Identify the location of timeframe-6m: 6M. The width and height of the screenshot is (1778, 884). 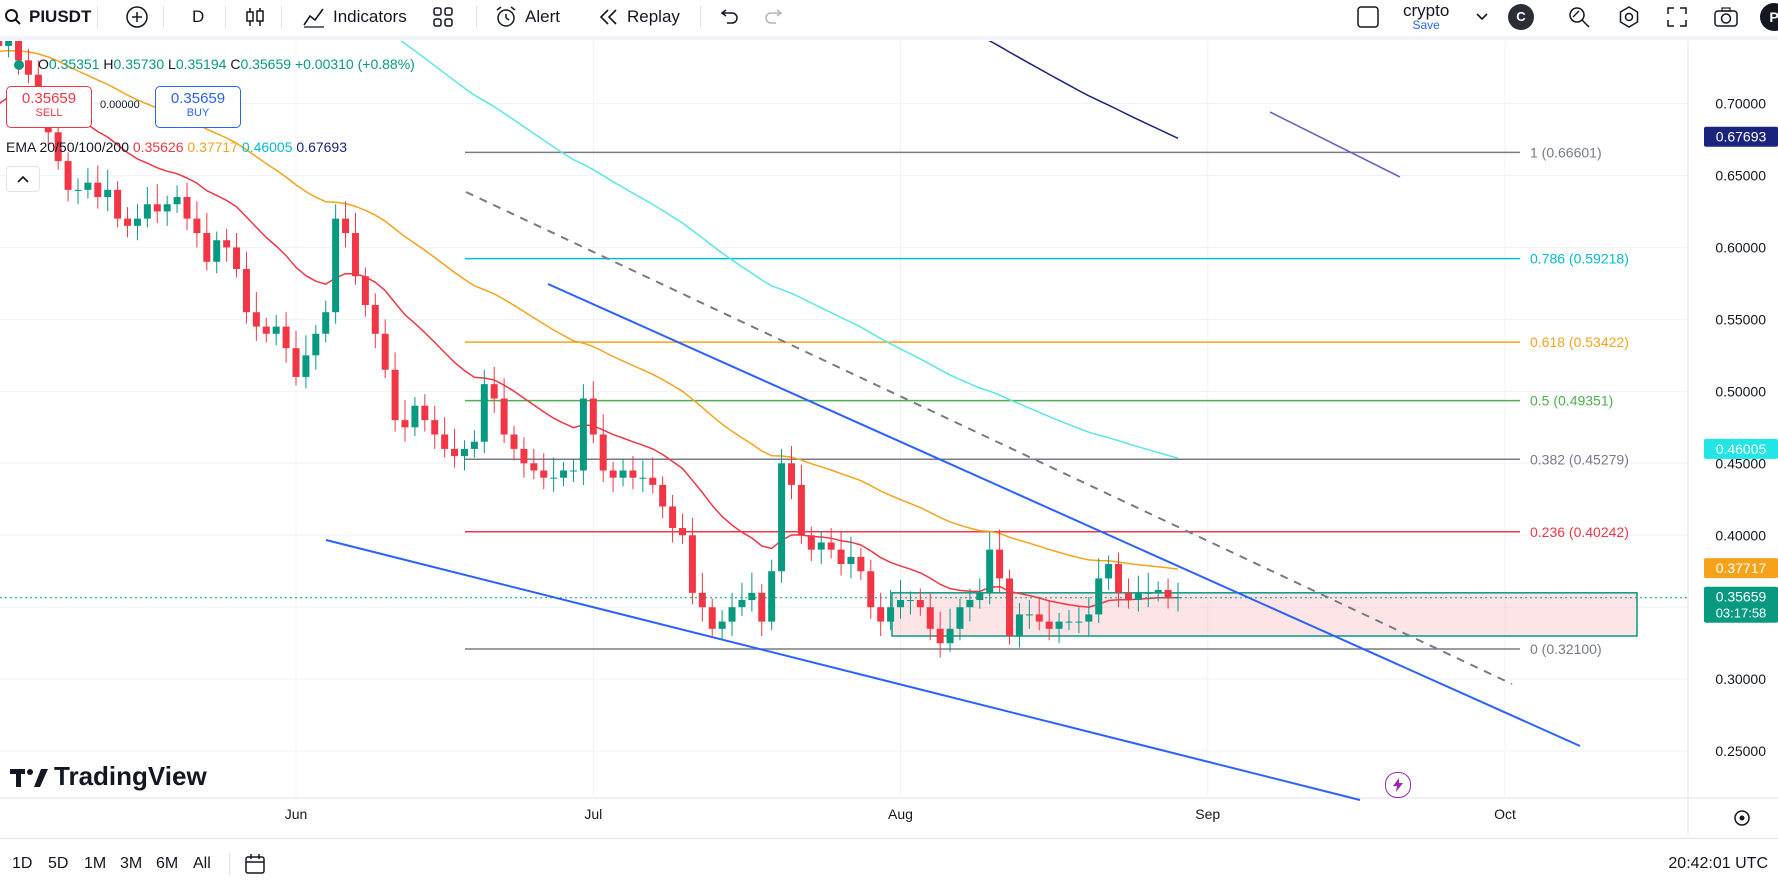
(167, 863).